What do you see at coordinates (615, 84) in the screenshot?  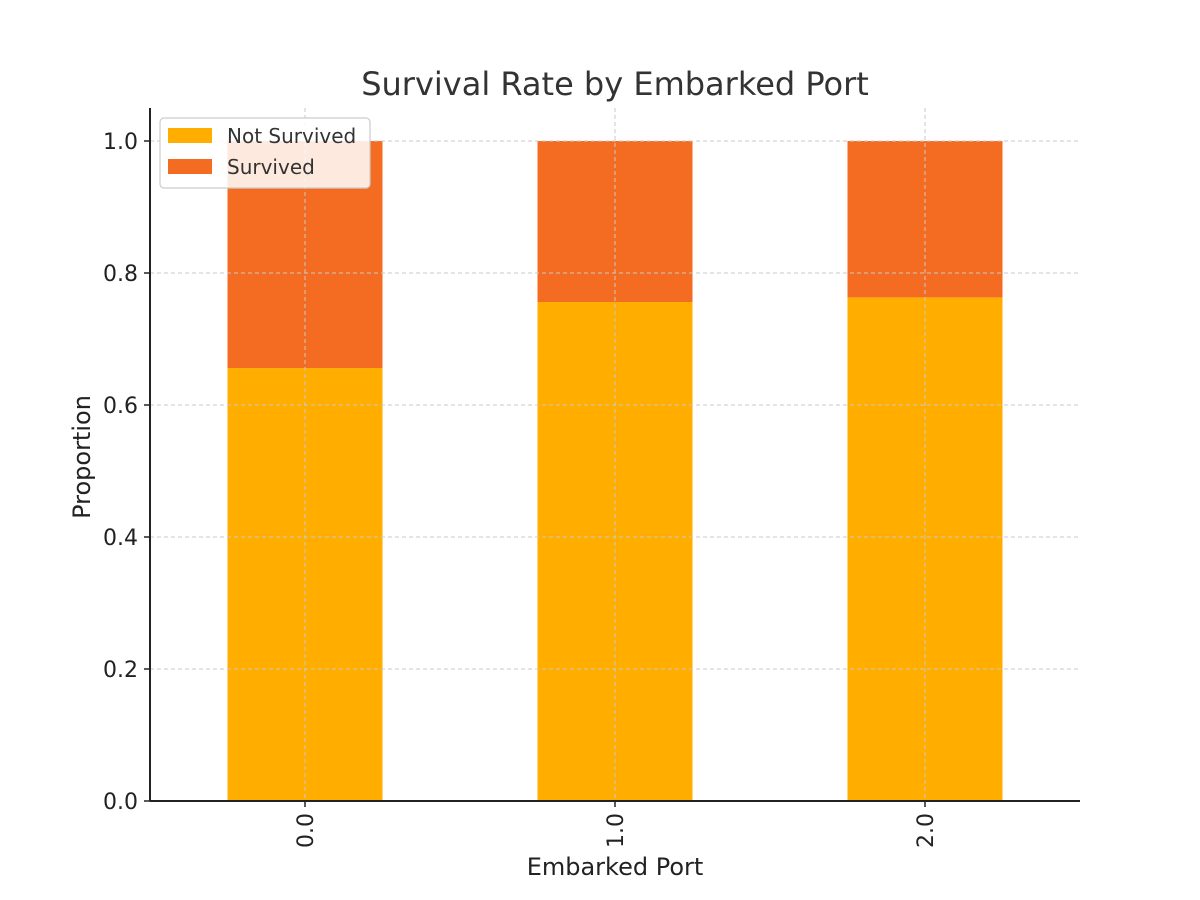 I see `chart-title: Survival Rate by Embarked Port` at bounding box center [615, 84].